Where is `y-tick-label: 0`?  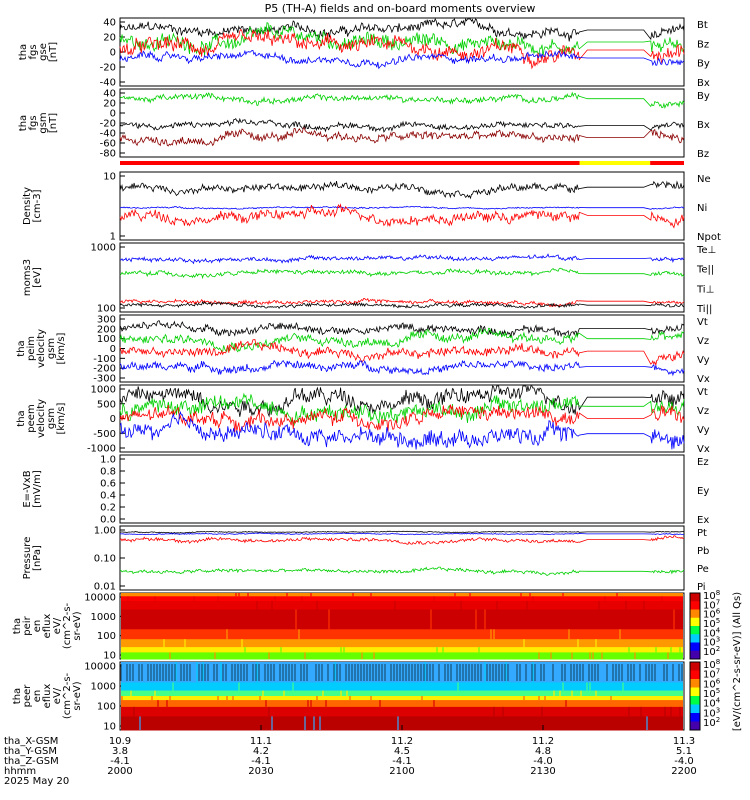
y-tick-label: 0 is located at coordinates (113, 419).